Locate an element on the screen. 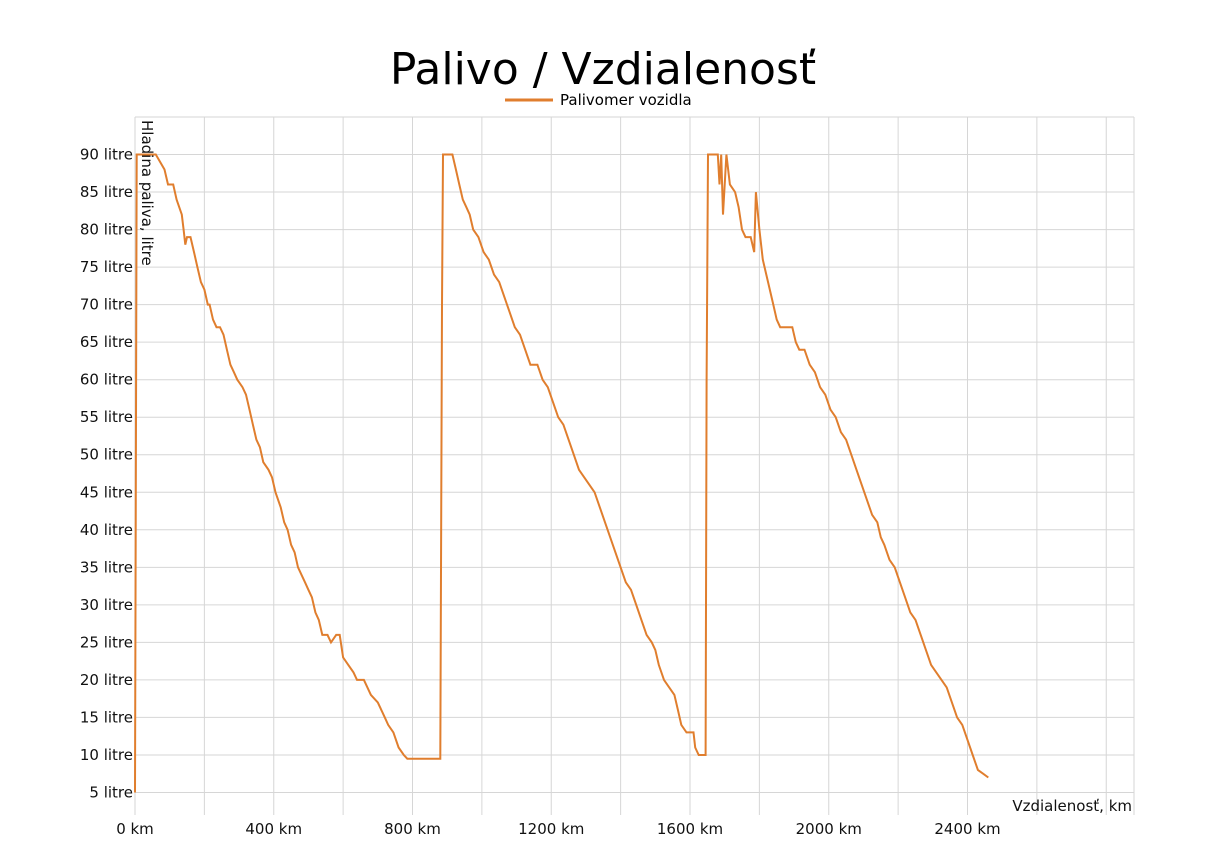 This screenshot has width=1206, height=853. y-tick-label: 10 litre is located at coordinates (106, 755).